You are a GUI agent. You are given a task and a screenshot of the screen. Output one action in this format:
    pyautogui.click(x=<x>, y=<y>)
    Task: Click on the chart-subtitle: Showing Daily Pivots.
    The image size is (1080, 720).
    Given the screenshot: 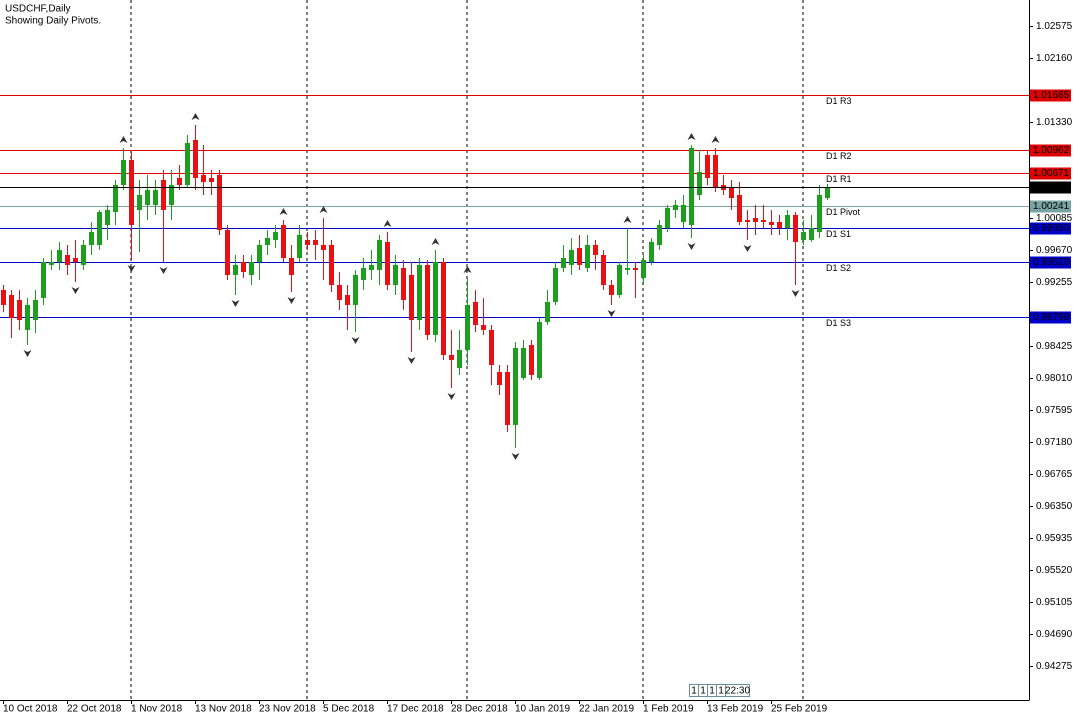 What is the action you would take?
    pyautogui.click(x=53, y=21)
    